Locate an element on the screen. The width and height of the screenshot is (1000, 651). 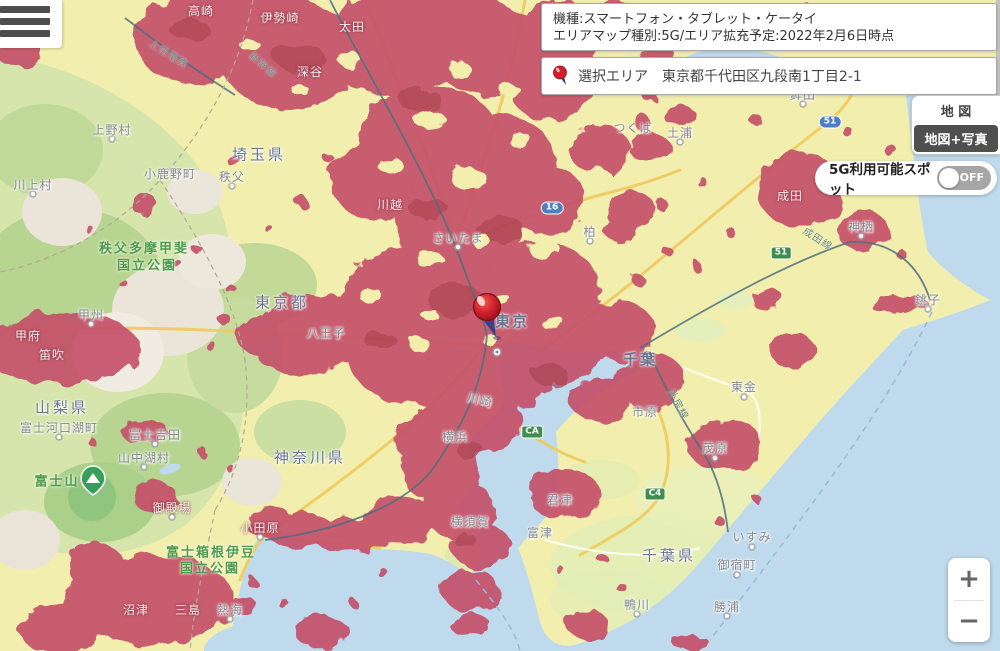
spot-toggle-panel: 5G利用可能スポット OFF is located at coordinates (906, 179).